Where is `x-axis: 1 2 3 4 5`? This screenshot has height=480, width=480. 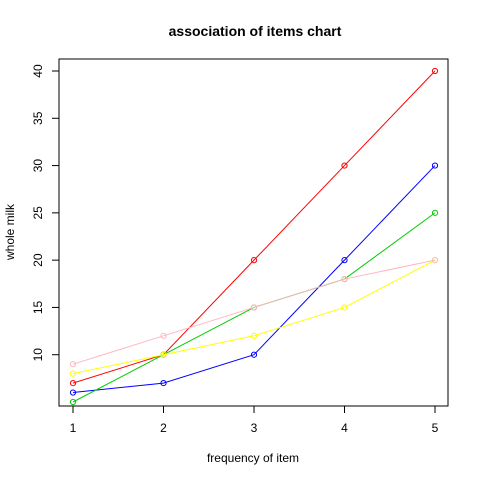
x-axis: 1 2 3 4 5 is located at coordinates (254, 420).